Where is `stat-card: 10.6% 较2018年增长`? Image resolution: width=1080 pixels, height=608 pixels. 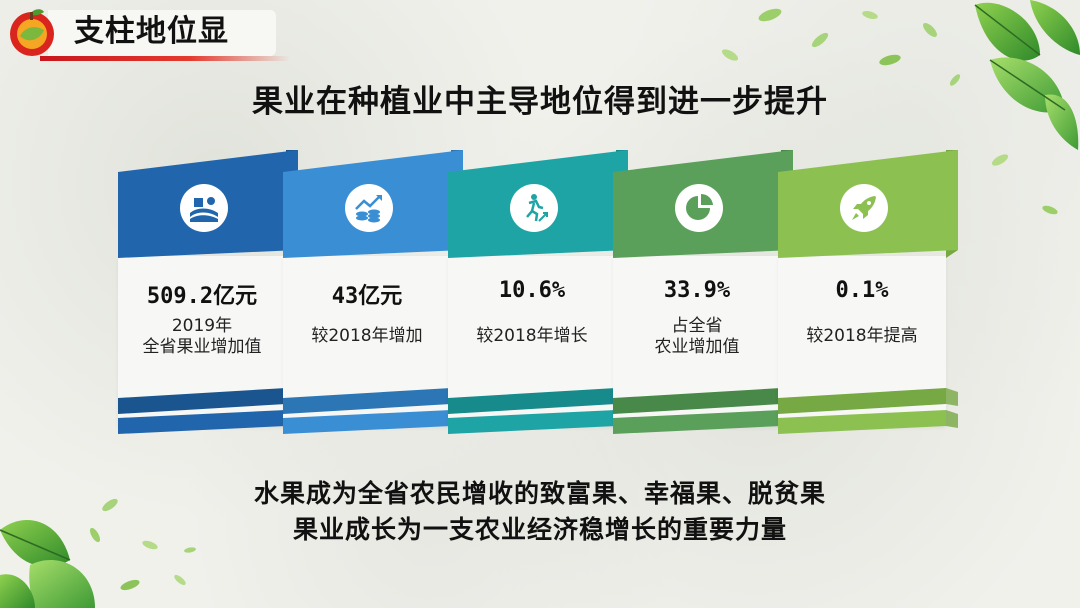 stat-card: 10.6% 较2018年增长 is located at coordinates (538, 295).